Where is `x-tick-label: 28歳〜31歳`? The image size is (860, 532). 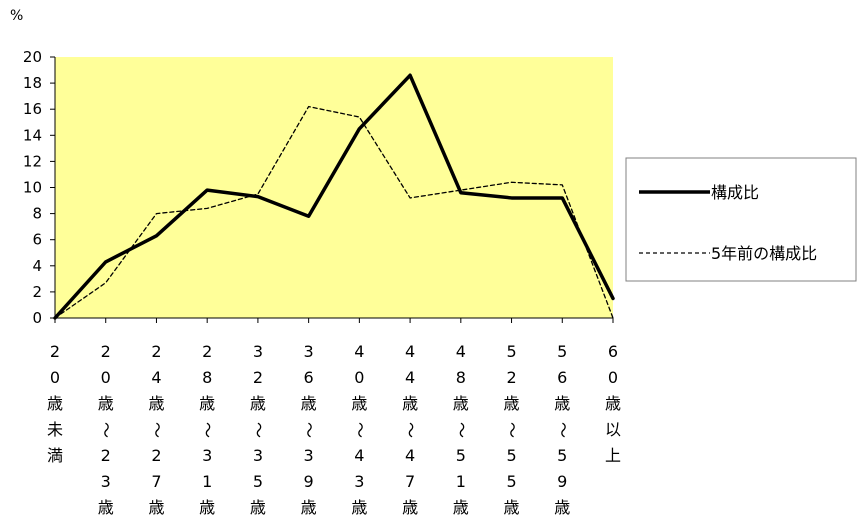
x-tick-label: 28歳〜31歳 is located at coordinates (207, 429).